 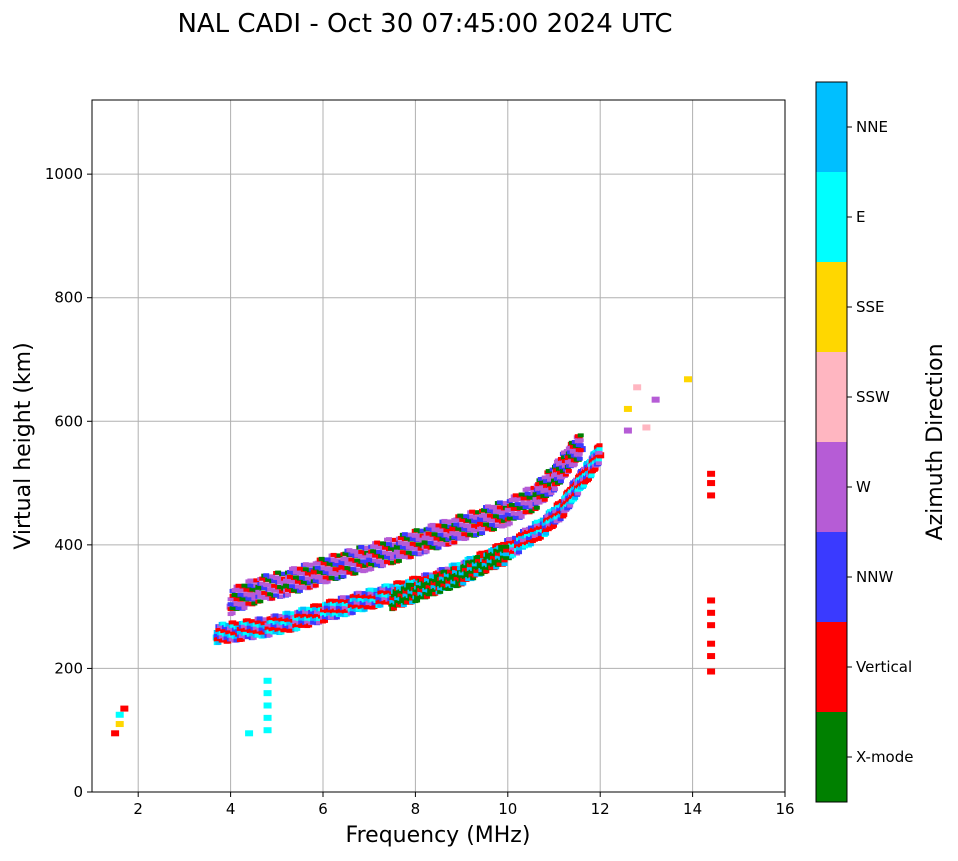 What do you see at coordinates (64, 174) in the screenshot?
I see `y-tick-label: 1000` at bounding box center [64, 174].